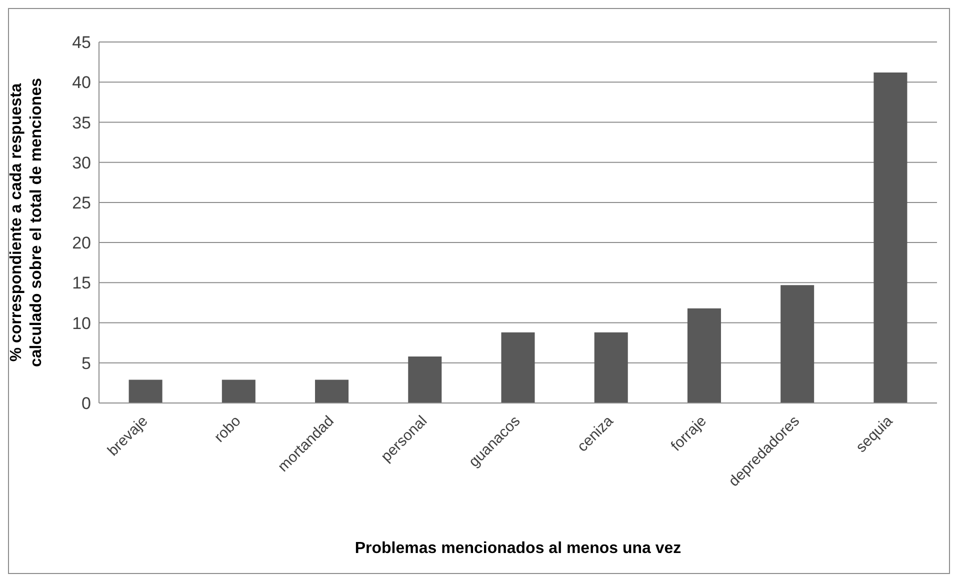 This screenshot has width=958, height=582. I want to click on y-tick-label: 40, so click(81, 82).